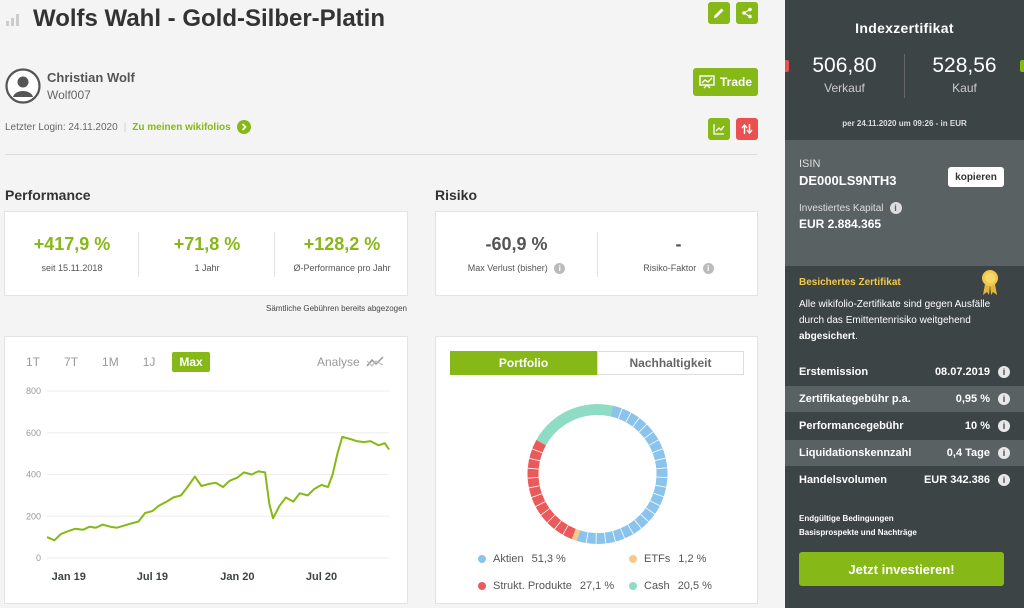  What do you see at coordinates (342, 253) in the screenshot?
I see `perf-avg: +128,2 % Ø-Performance pro Jahr` at bounding box center [342, 253].